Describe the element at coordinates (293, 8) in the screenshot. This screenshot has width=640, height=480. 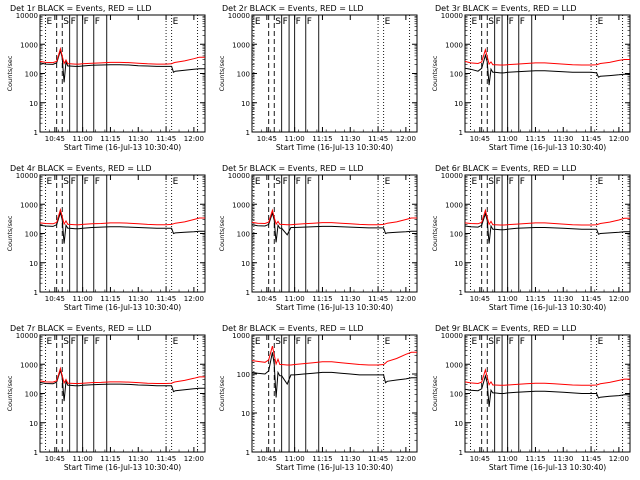
I see `chart-title: Det 2r BLACK = Events, RED = LLD` at that location.